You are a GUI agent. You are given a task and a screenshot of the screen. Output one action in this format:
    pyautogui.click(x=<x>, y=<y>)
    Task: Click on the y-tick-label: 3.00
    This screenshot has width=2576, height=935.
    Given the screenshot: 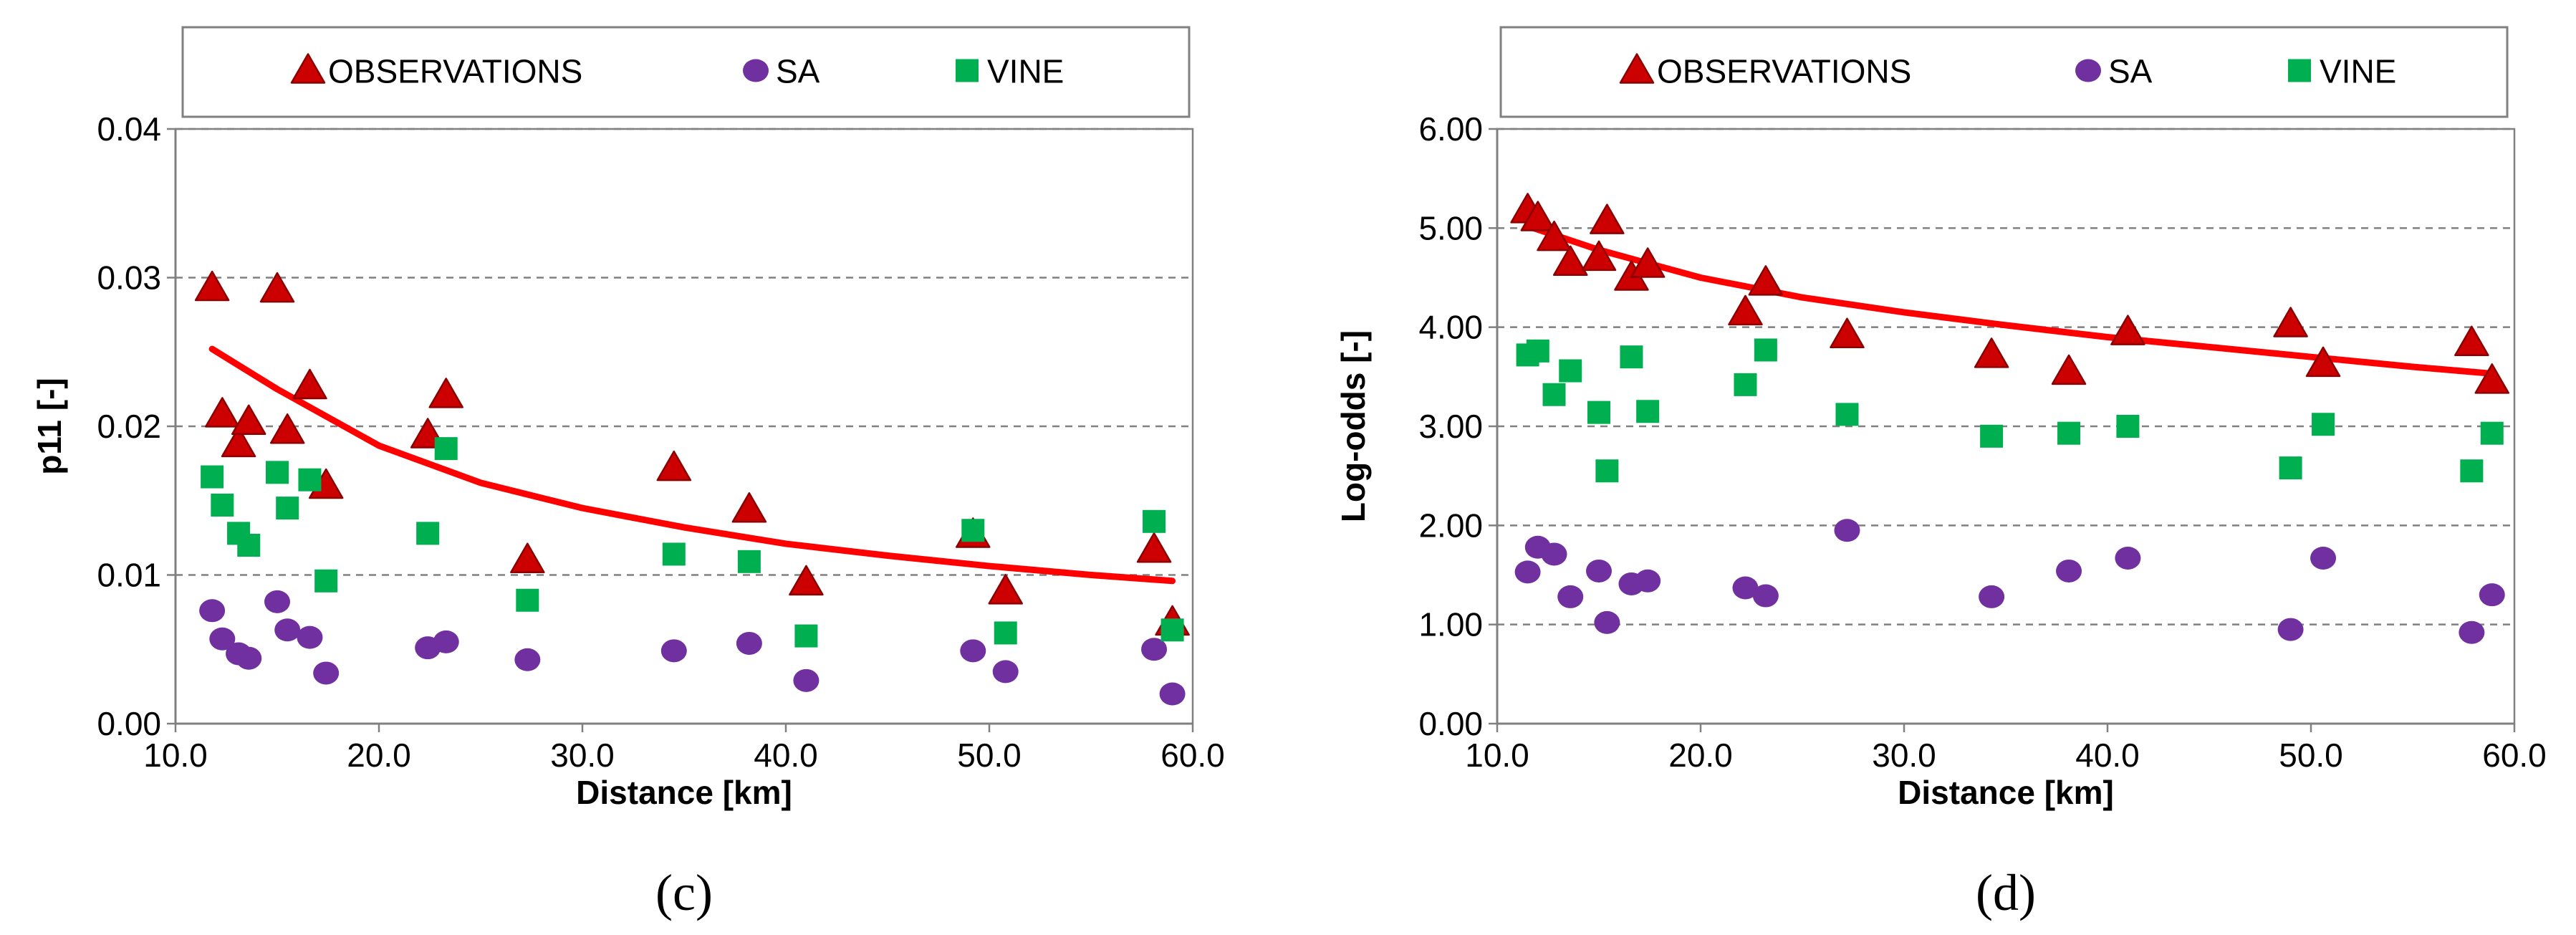 What is the action you would take?
    pyautogui.click(x=1451, y=426)
    